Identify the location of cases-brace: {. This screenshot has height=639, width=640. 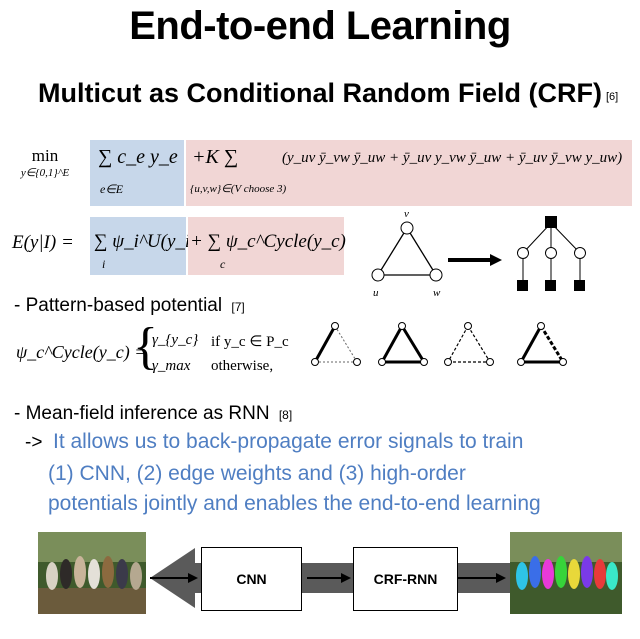
(145, 346).